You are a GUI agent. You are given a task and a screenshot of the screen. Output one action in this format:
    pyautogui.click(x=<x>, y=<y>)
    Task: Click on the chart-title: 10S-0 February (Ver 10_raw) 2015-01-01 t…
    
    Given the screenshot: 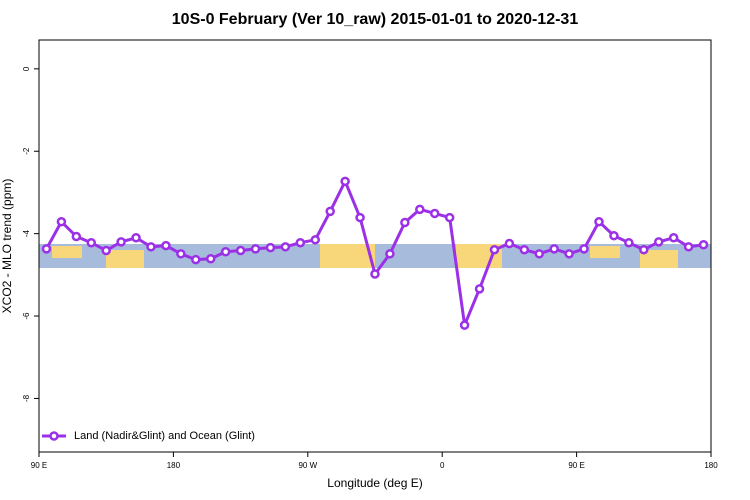 What is the action you would take?
    pyautogui.click(x=375, y=19)
    